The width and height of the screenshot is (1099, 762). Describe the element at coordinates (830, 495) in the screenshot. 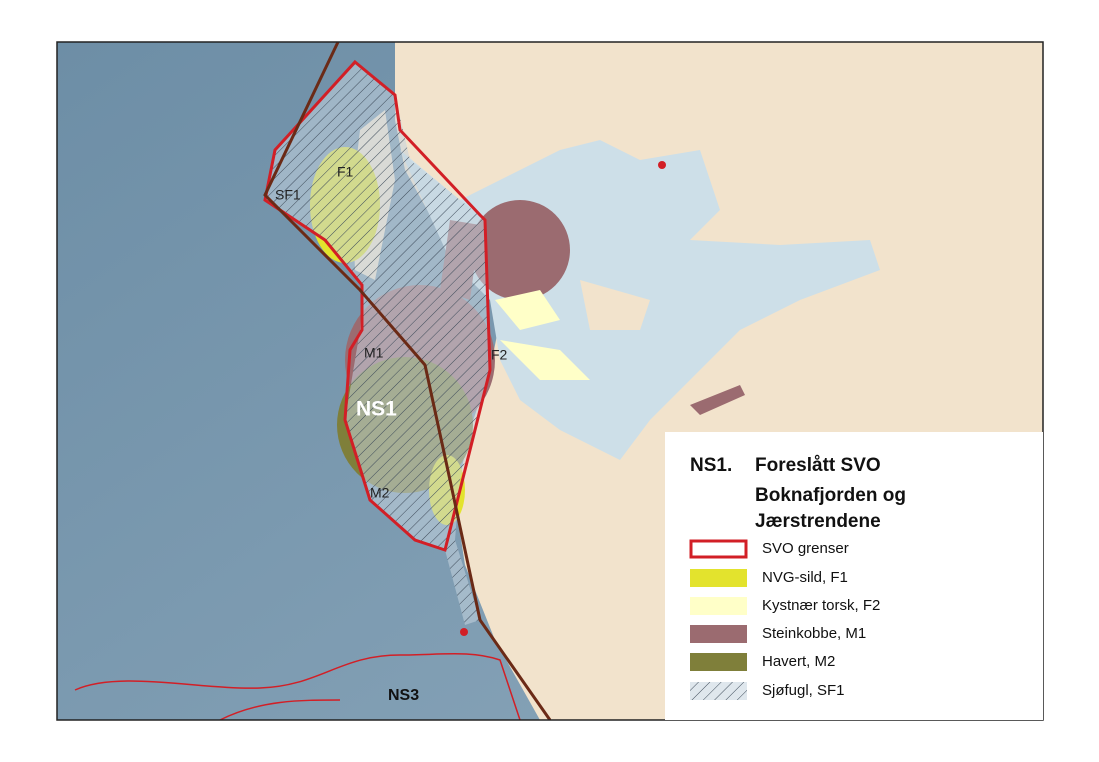

I see `legend-title: Boknafjorden og` at that location.